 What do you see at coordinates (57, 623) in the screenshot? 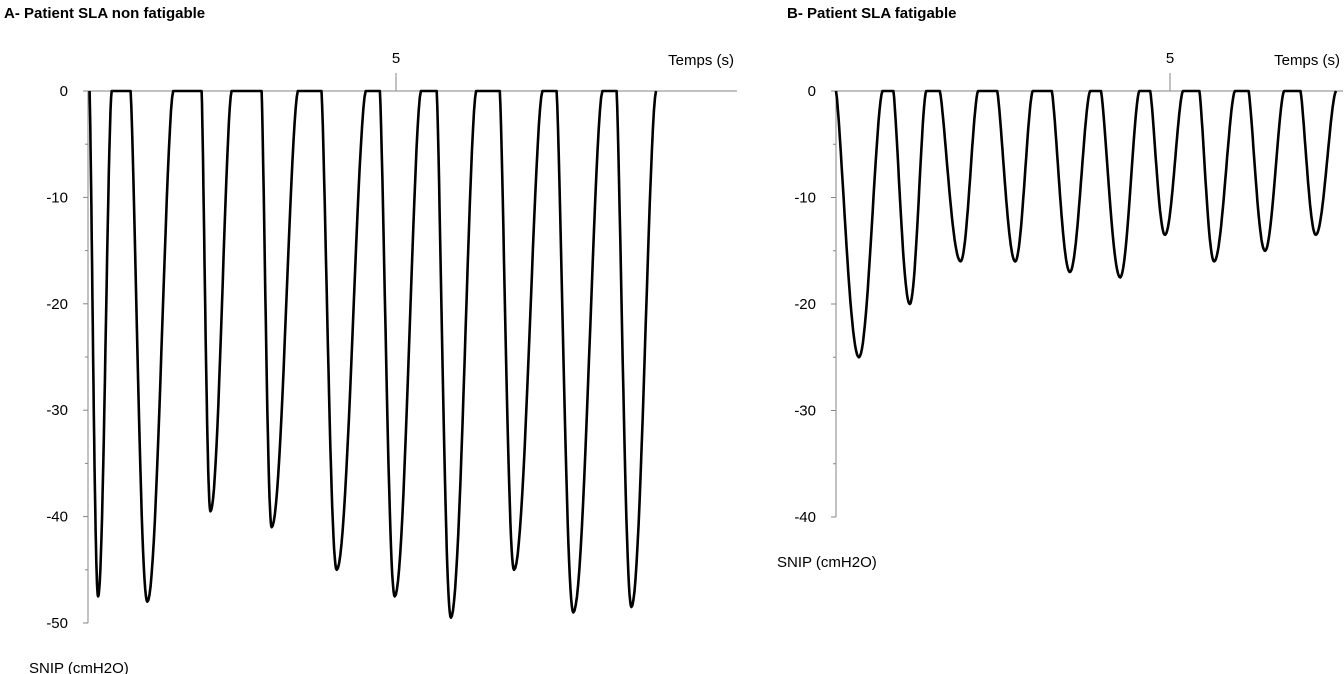
I see `y-tick-label: -50` at bounding box center [57, 623].